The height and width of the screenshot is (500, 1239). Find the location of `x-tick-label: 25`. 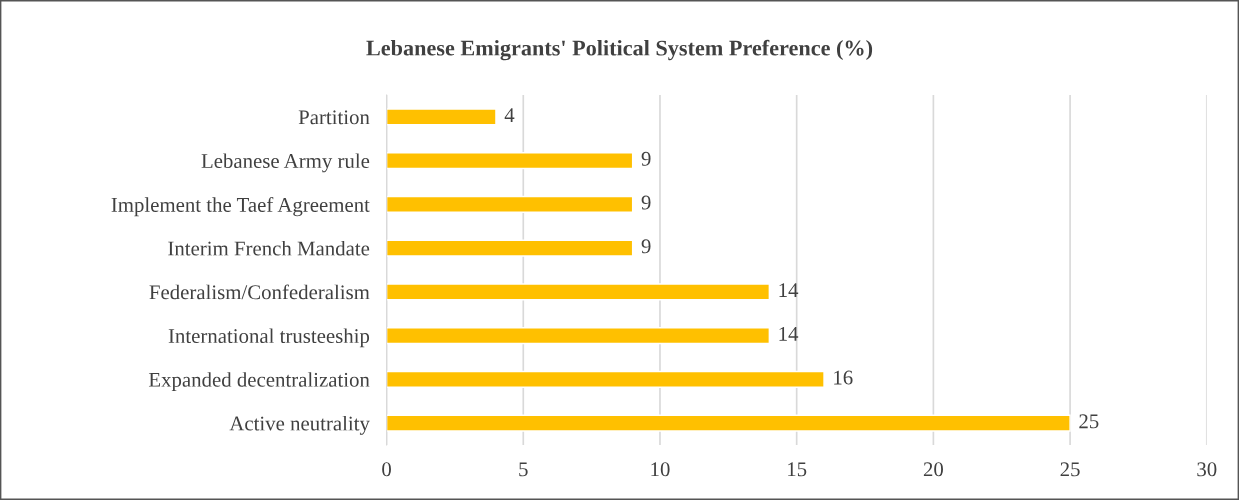

x-tick-label: 25 is located at coordinates (1070, 469).